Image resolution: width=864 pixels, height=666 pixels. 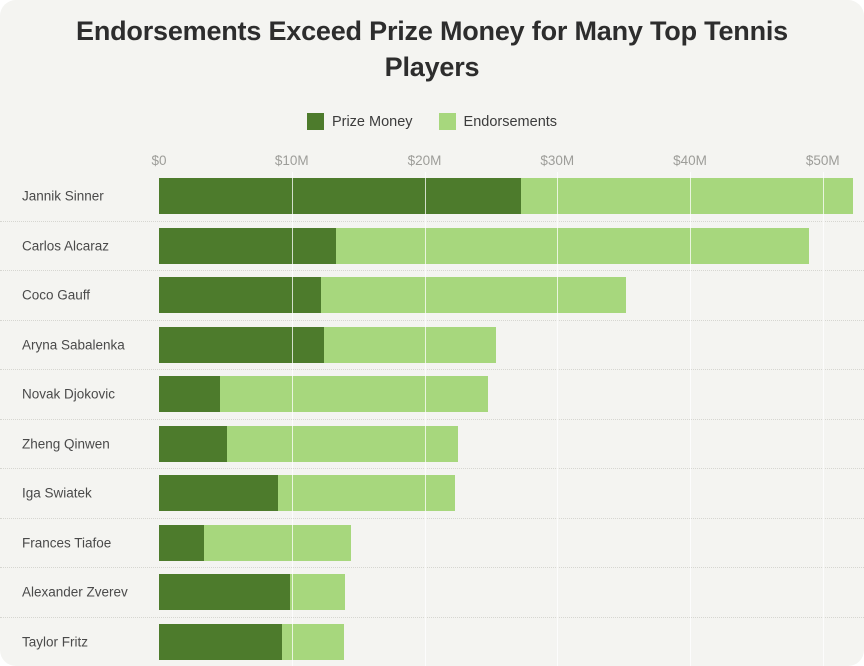 What do you see at coordinates (63, 196) in the screenshot?
I see `player-label: Jannik Sinner` at bounding box center [63, 196].